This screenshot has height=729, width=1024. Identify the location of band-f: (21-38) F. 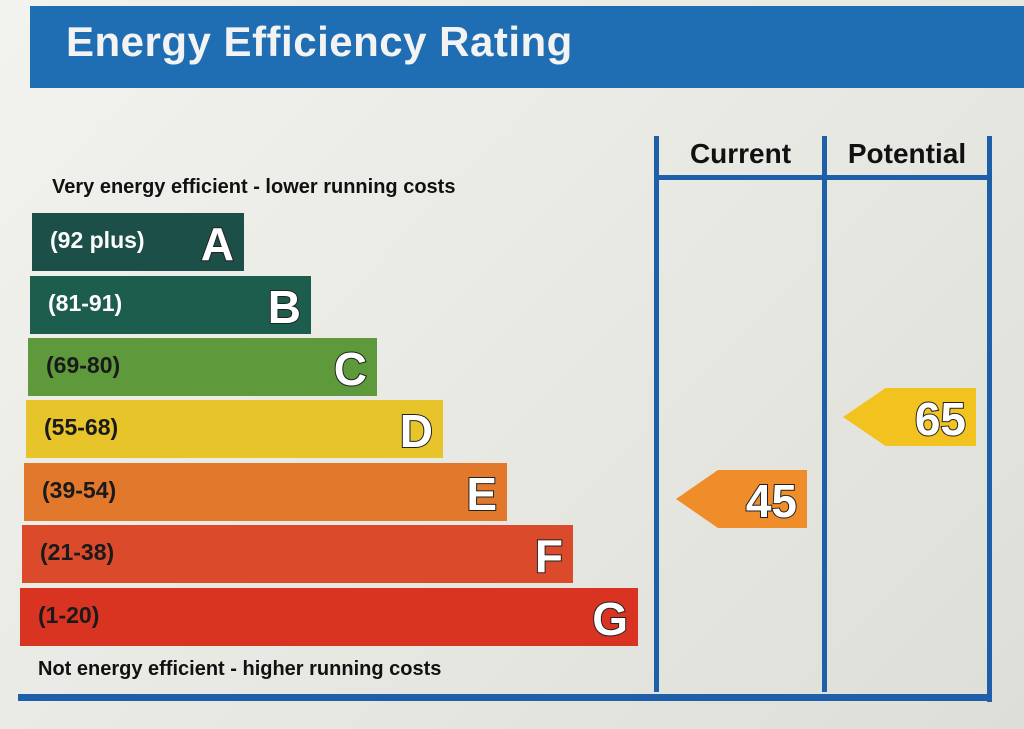
(297, 554).